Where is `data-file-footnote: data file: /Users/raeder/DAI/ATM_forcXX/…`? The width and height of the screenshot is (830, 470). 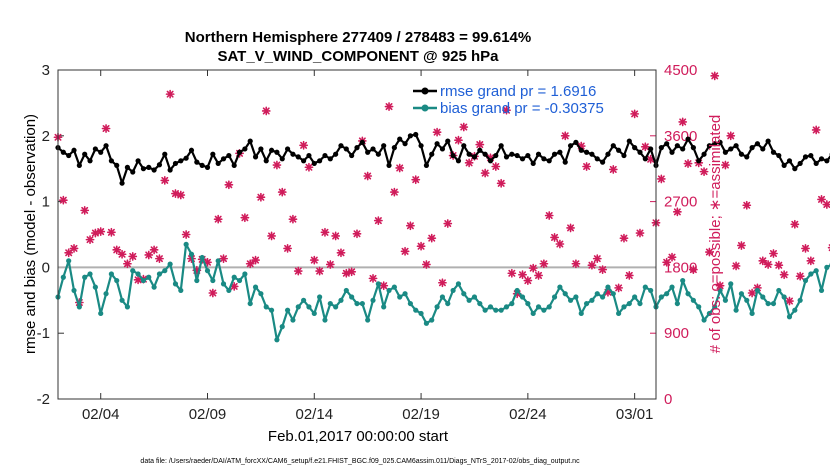
data-file-footnote: data file: /Users/raeder/DAI/ATM_forcXX/… is located at coordinates (360, 461).